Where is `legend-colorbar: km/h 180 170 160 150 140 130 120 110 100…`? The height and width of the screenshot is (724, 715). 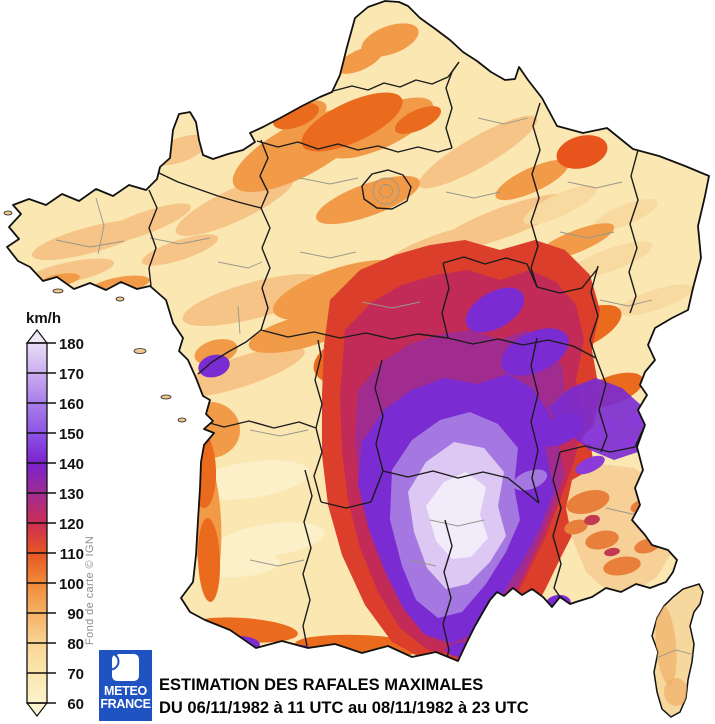
legend-colorbar: km/h 180 170 160 150 140 130 120 110 100… is located at coordinates (54, 513).